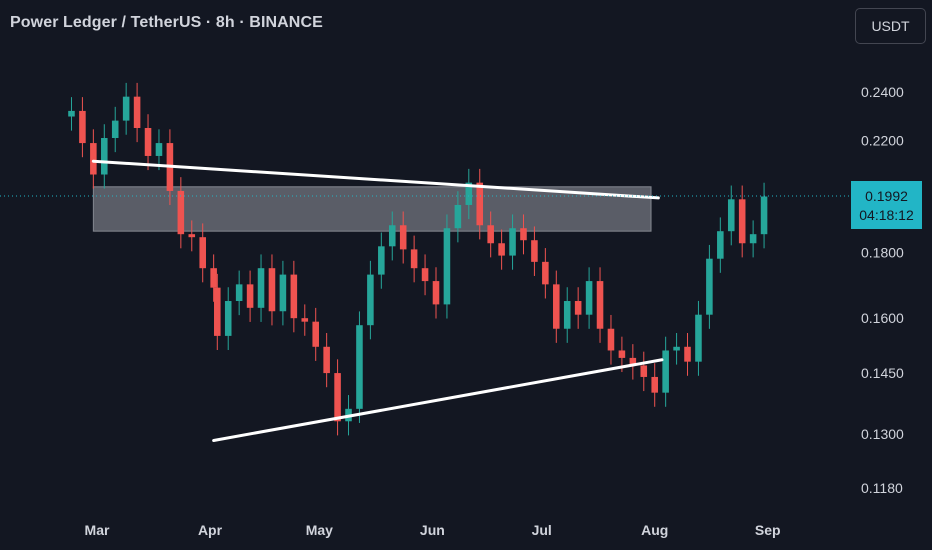 This screenshot has height=550, width=932. I want to click on y-tick-label: 0.2400, so click(882, 92).